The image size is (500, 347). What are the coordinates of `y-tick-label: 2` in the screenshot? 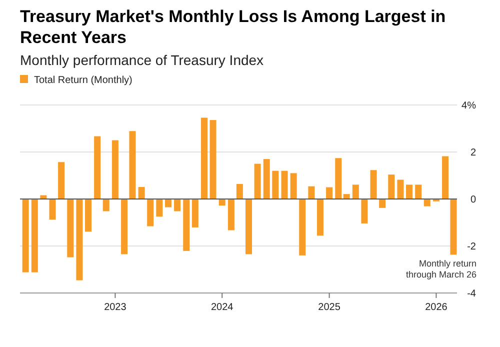 It's located at (473, 153).